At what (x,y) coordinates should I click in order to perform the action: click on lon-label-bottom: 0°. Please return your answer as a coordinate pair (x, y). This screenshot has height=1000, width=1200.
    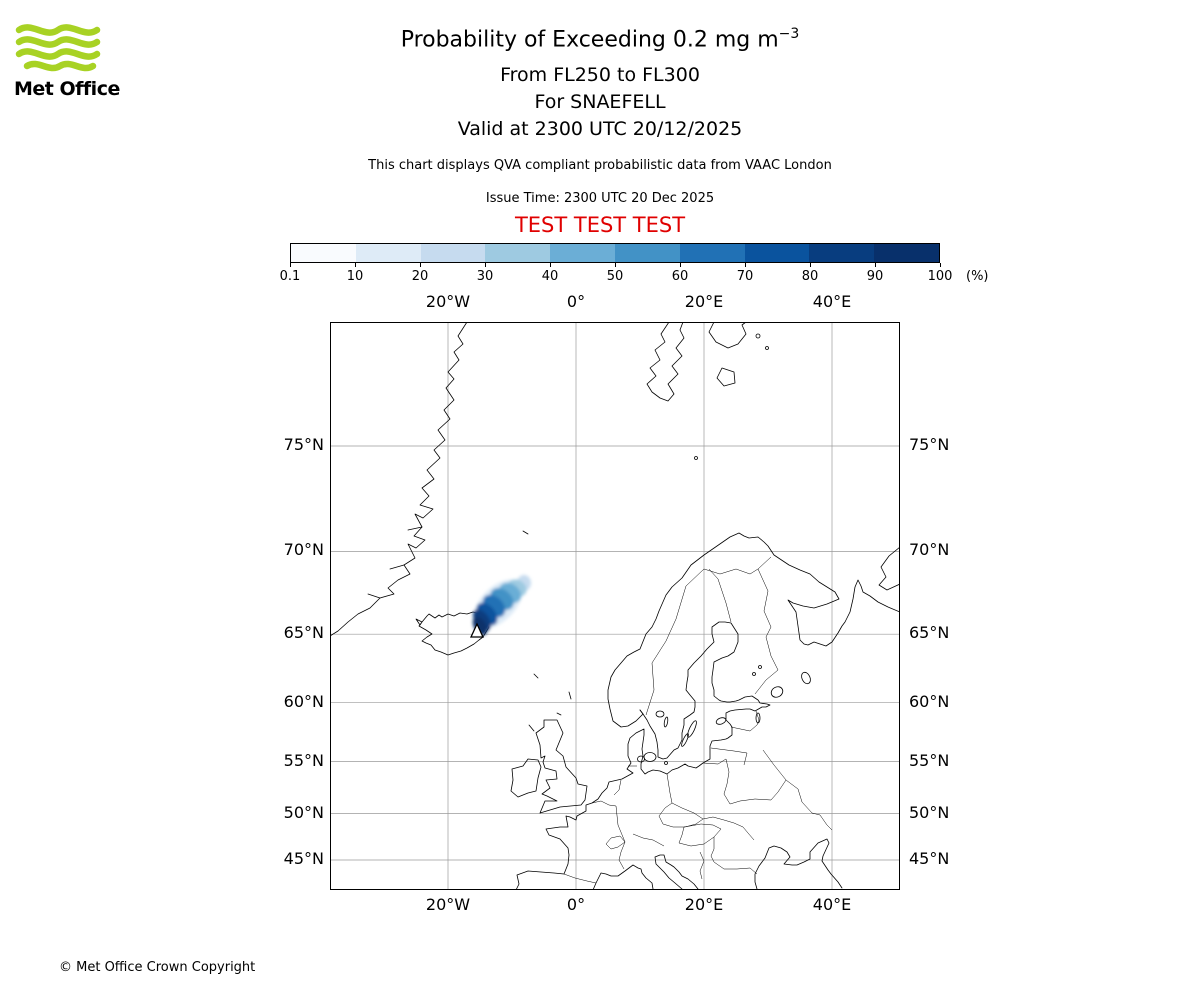
    Looking at the image, I should click on (576, 904).